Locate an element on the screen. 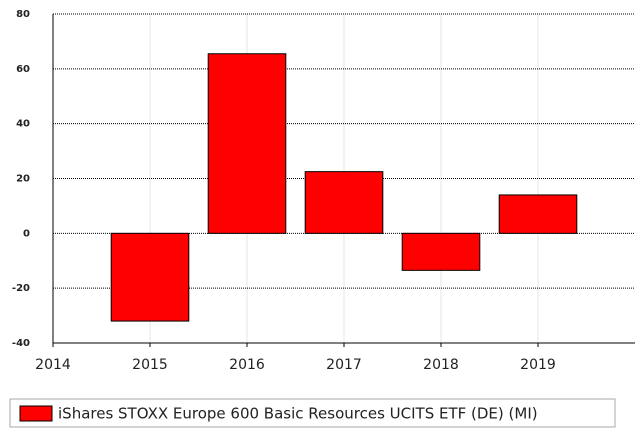 The image size is (637, 432). x-tick-label: 2015 is located at coordinates (150, 365).